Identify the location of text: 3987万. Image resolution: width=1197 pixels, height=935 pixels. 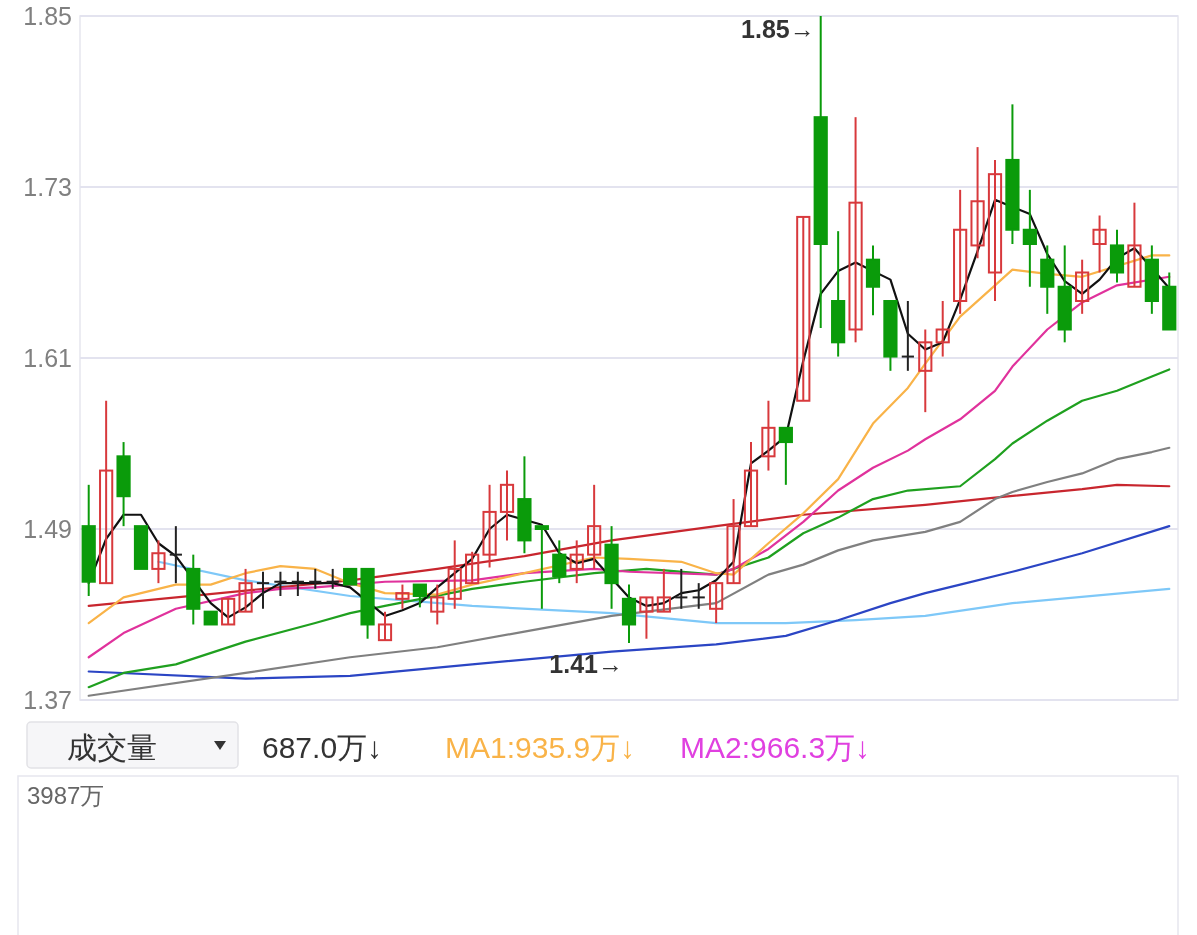
(66, 795).